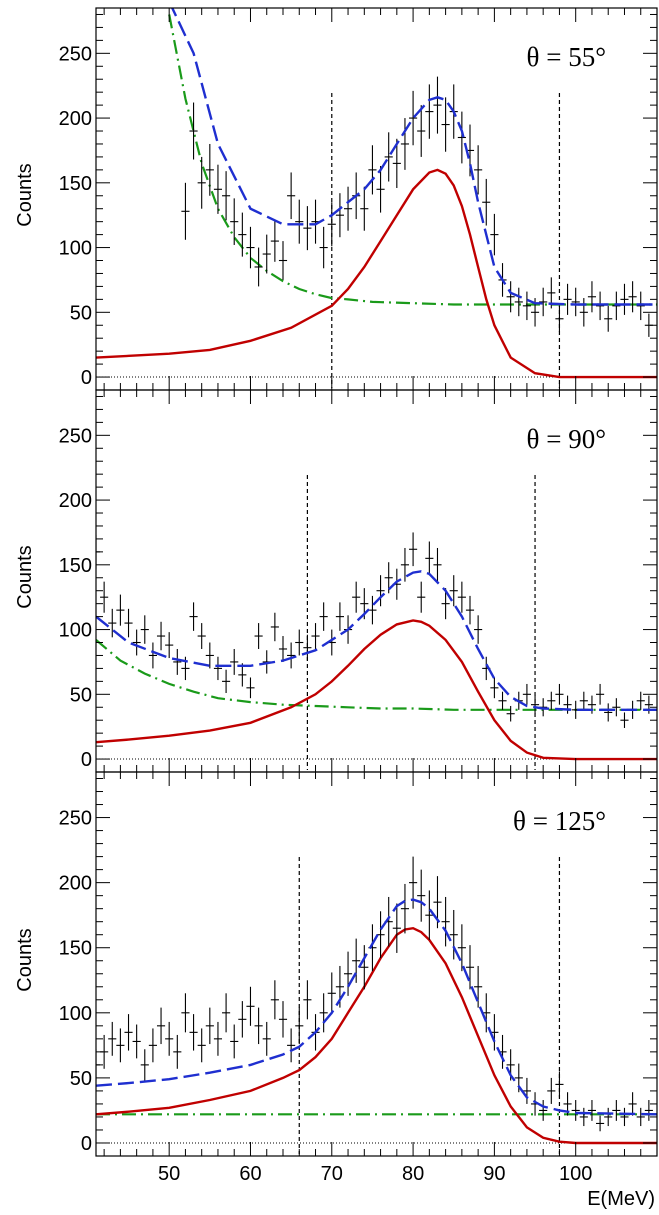 This screenshot has width=659, height=1215. I want to click on angle-annotation: θ = 125°, so click(559, 821).